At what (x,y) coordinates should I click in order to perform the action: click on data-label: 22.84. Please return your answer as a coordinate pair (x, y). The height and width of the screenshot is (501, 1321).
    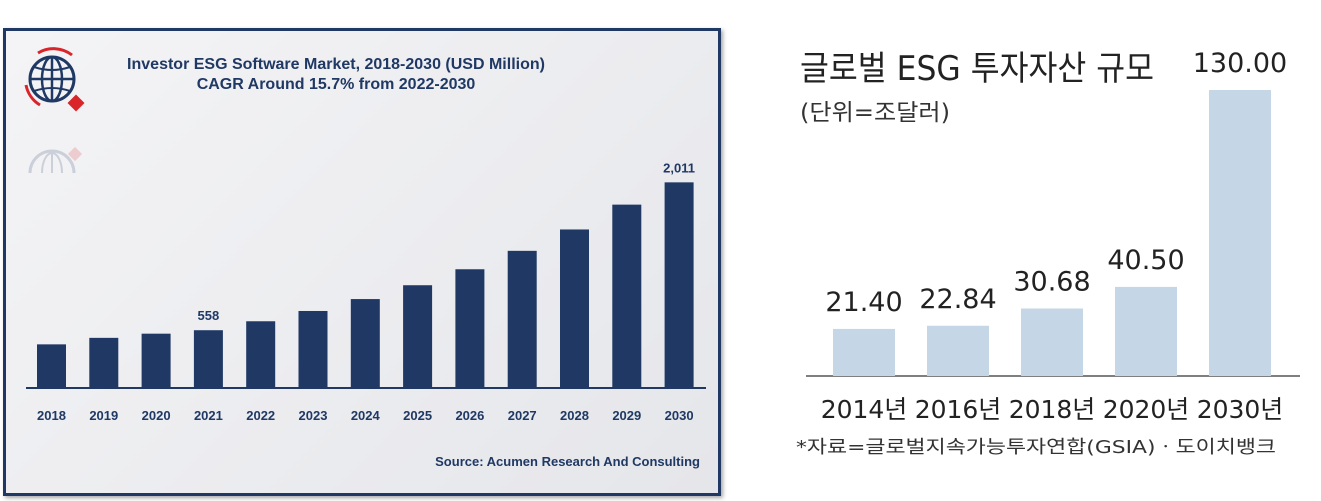
    Looking at the image, I should click on (957, 299).